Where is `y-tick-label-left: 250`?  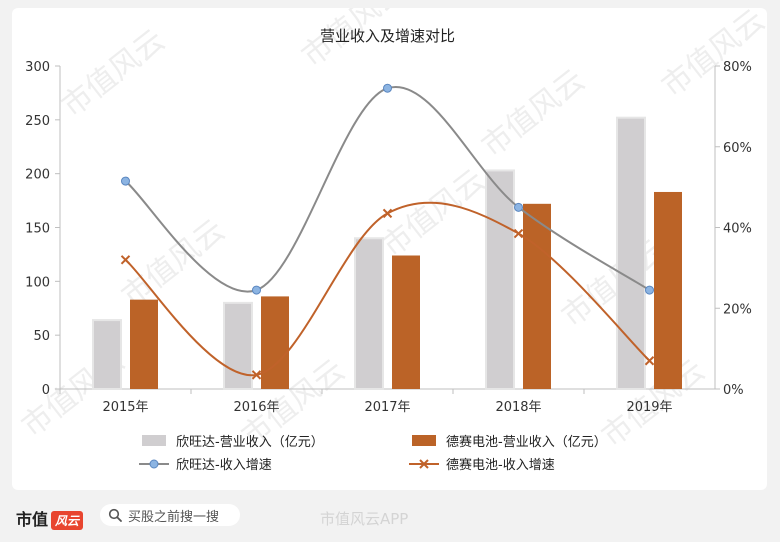
y-tick-label-left: 250 is located at coordinates (37, 121).